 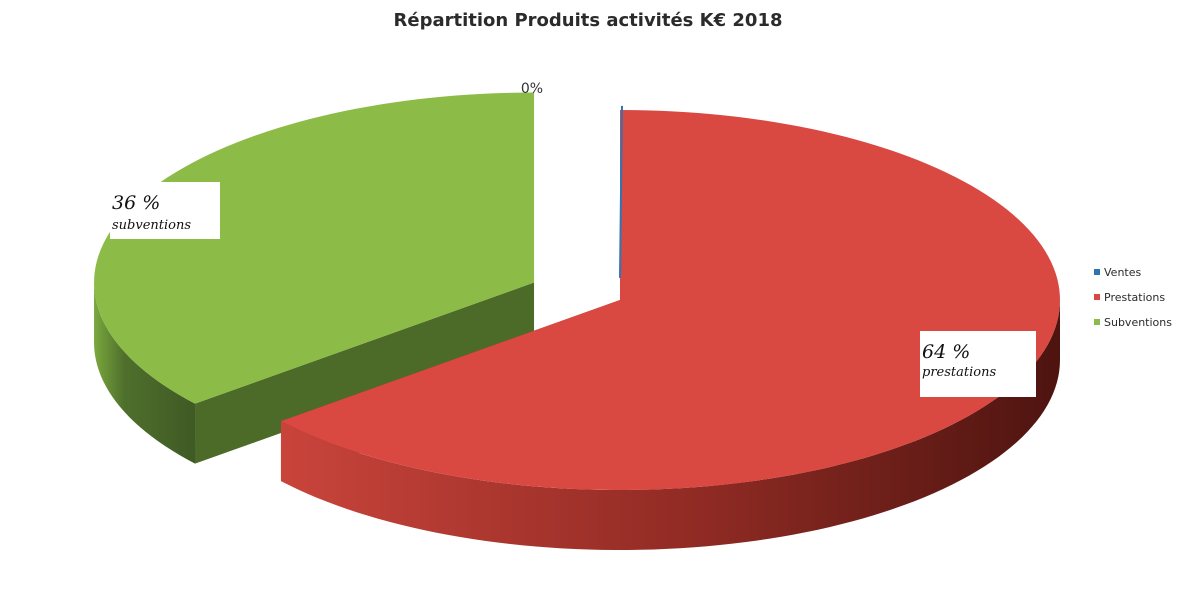 I want to click on data-label-prestations: 64 % prestations, so click(x=978, y=364).